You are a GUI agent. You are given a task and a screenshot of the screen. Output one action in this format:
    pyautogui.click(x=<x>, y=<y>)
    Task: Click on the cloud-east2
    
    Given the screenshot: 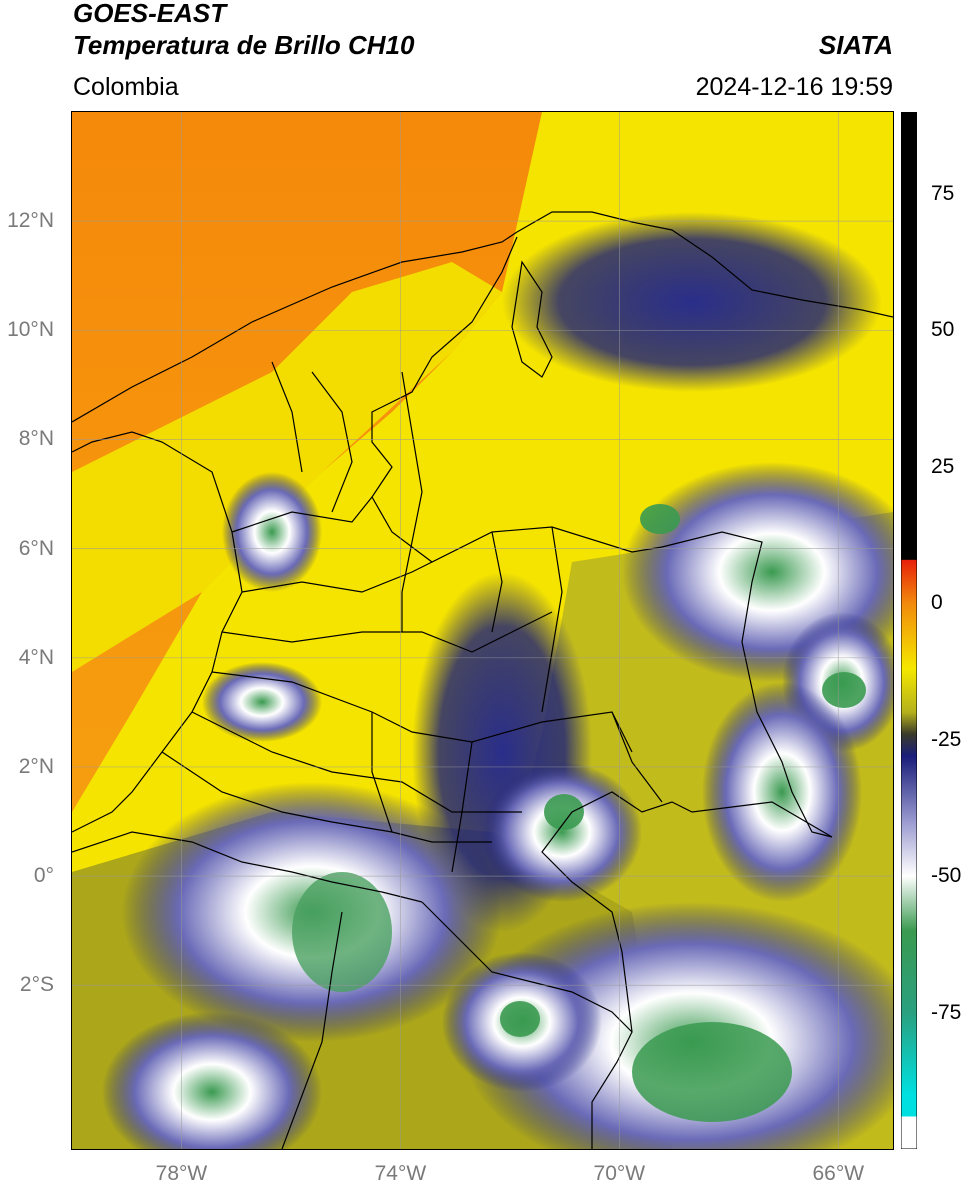 What is the action you would take?
    pyautogui.click(x=782, y=792)
    